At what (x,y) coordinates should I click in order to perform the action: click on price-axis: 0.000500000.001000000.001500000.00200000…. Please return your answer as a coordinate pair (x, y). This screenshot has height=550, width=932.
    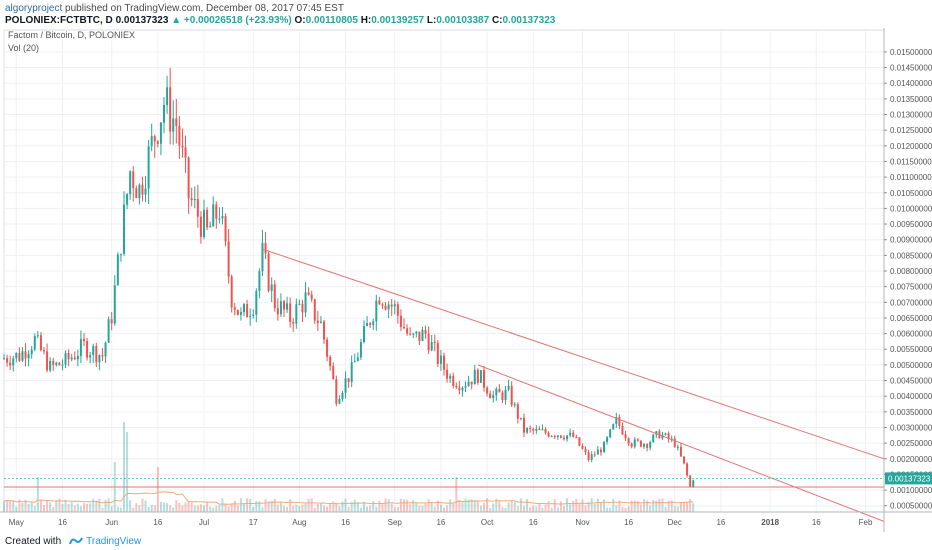
    Looking at the image, I should click on (907, 280).